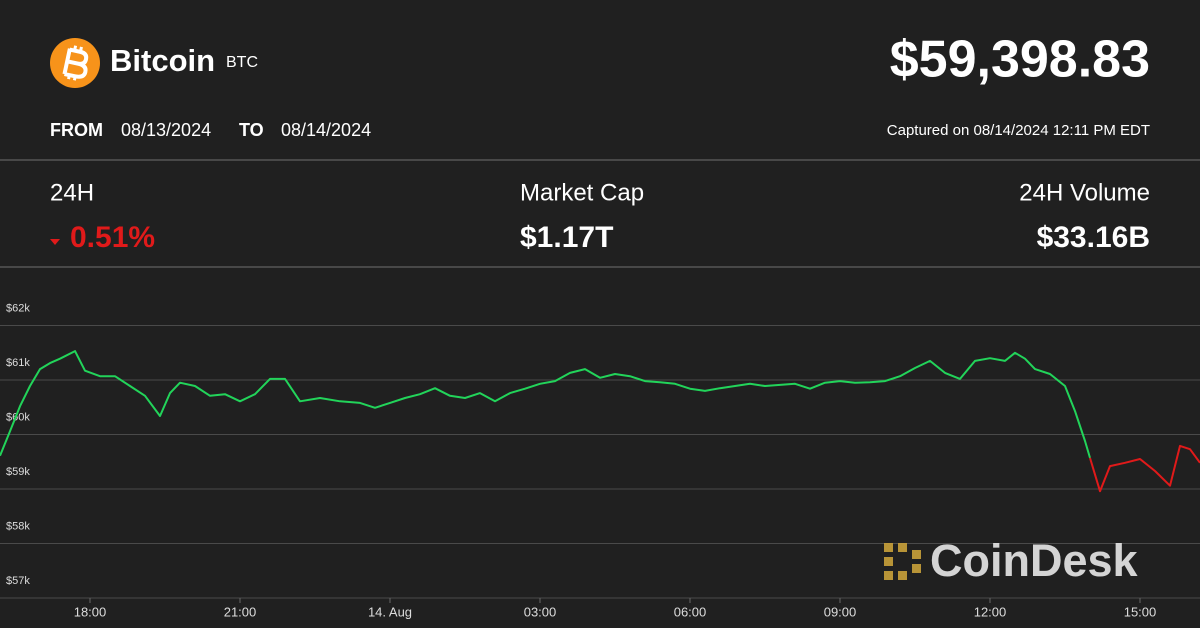  What do you see at coordinates (166, 130) in the screenshot?
I see `from-date: 08/13/2024` at bounding box center [166, 130].